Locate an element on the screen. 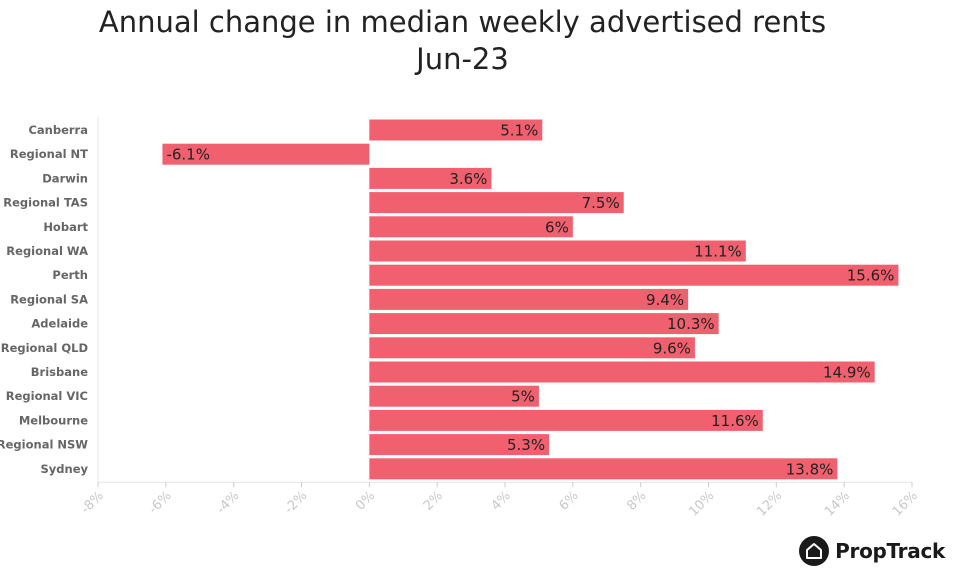 This screenshot has height=574, width=953. x-tick-label: 16% is located at coordinates (905, 504).